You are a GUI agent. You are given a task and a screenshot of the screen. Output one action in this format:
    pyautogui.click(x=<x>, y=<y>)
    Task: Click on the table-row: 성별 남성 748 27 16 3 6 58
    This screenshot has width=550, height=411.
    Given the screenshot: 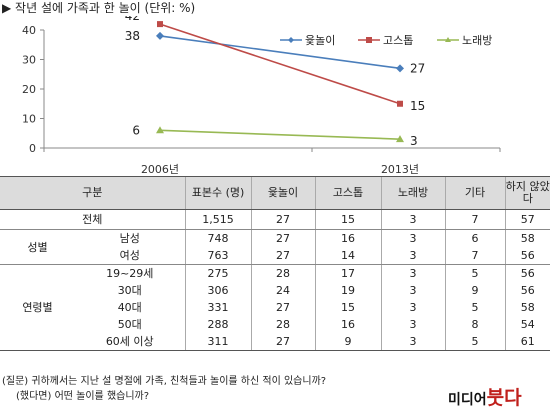 What is the action you would take?
    pyautogui.click(x=275, y=247)
    